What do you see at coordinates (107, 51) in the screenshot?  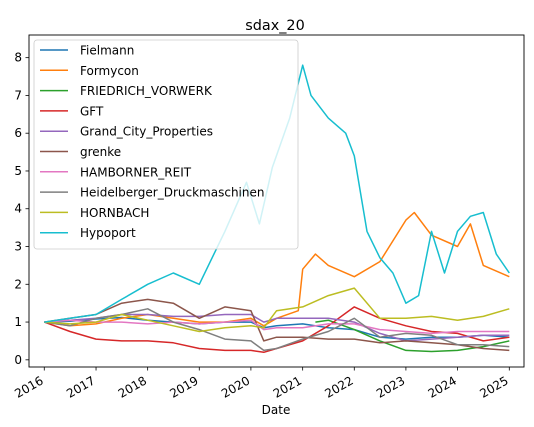 I see `legend-label: Fielmann` at bounding box center [107, 51].